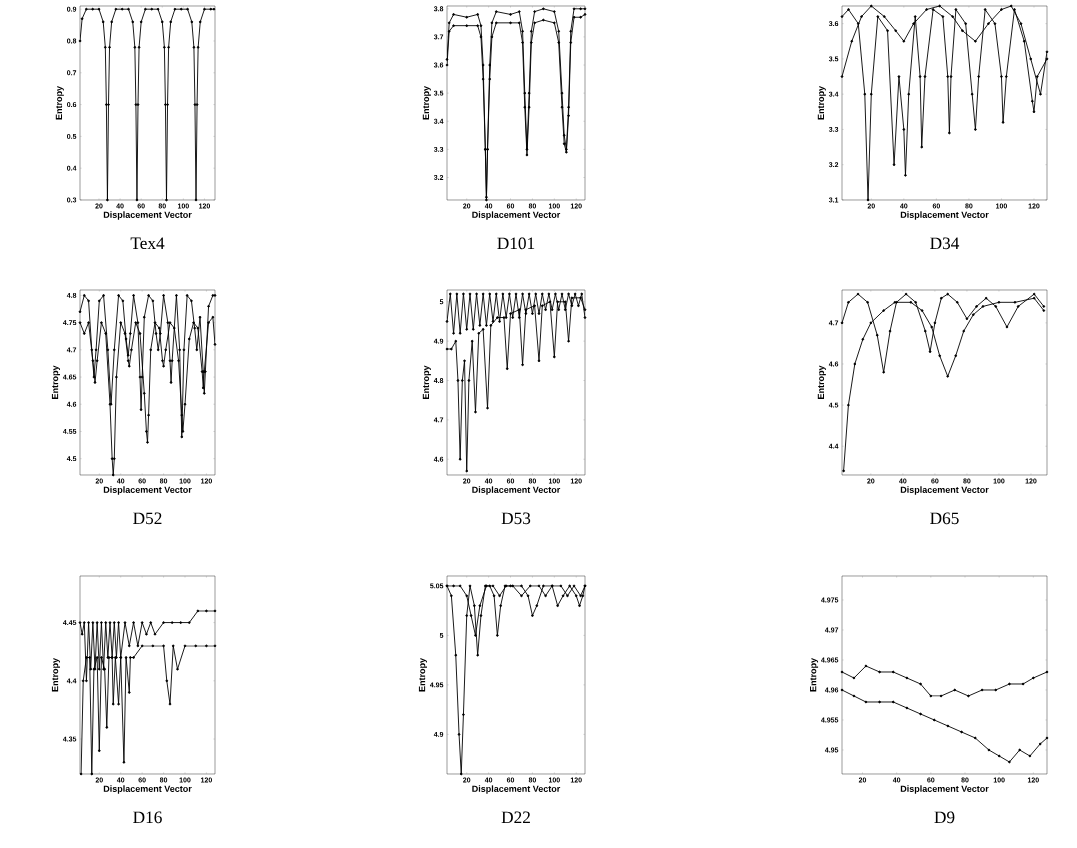 The image size is (1077, 848). What do you see at coordinates (944, 518) in the screenshot?
I see `text: D65` at bounding box center [944, 518].